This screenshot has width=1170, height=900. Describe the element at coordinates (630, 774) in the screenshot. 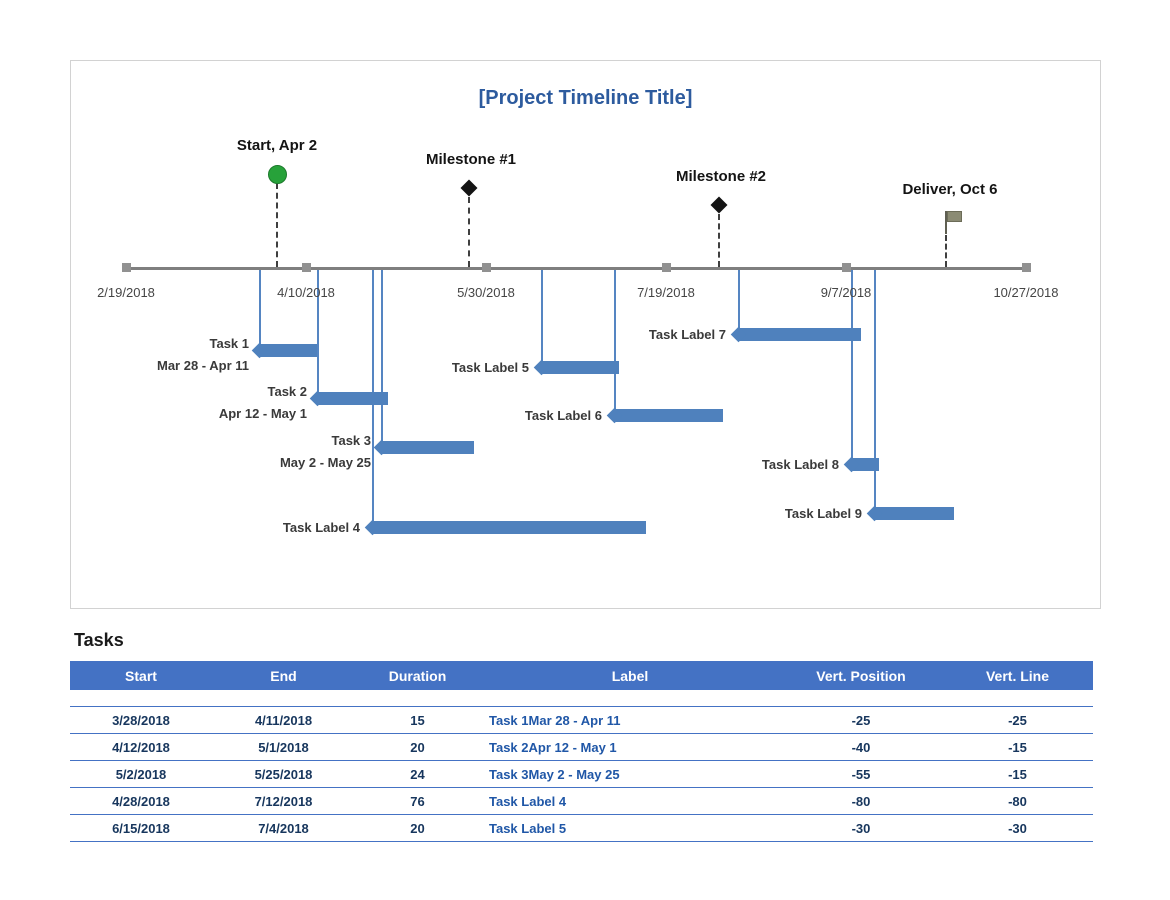

I see `cell-label: Task 3May 2 - May 25` at that location.